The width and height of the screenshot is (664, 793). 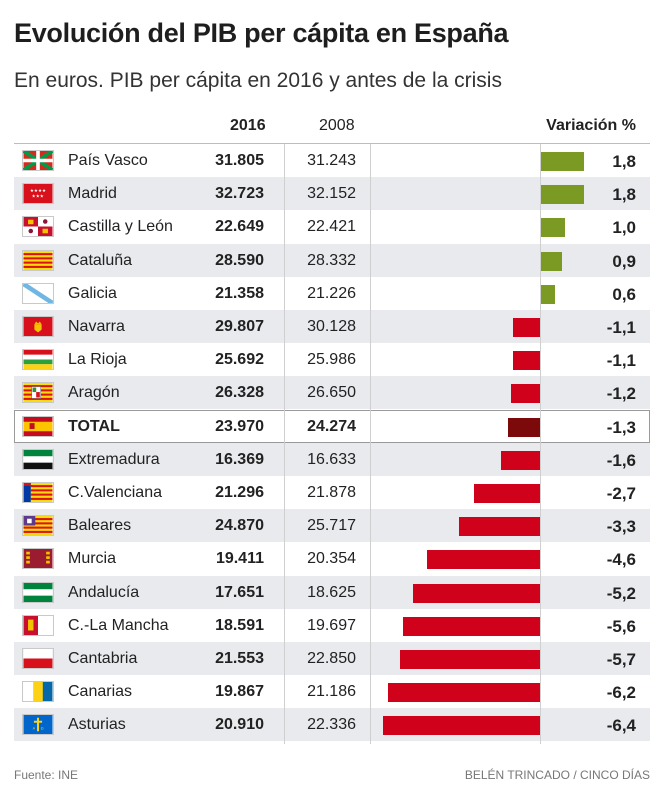 What do you see at coordinates (38, 625) in the screenshot?
I see `c-la-mancha-flag-icon` at bounding box center [38, 625].